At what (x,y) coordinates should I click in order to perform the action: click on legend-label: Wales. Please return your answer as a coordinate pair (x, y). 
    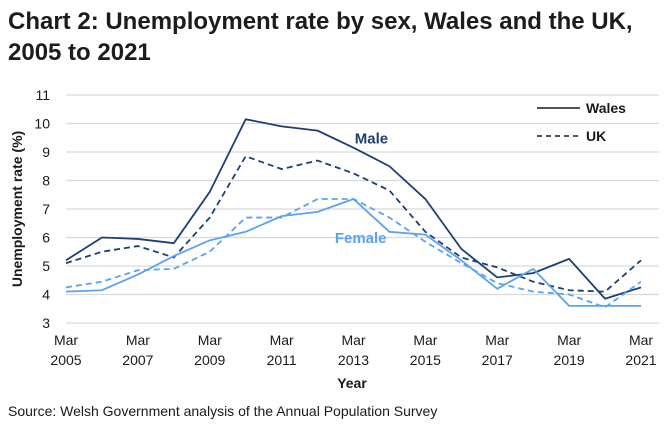
    Looking at the image, I should click on (606, 108).